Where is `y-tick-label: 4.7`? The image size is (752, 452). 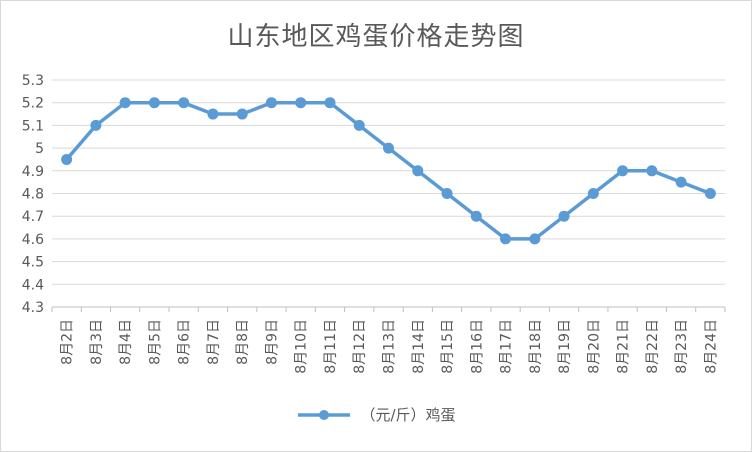 y-tick-label: 4.7 is located at coordinates (33, 217).